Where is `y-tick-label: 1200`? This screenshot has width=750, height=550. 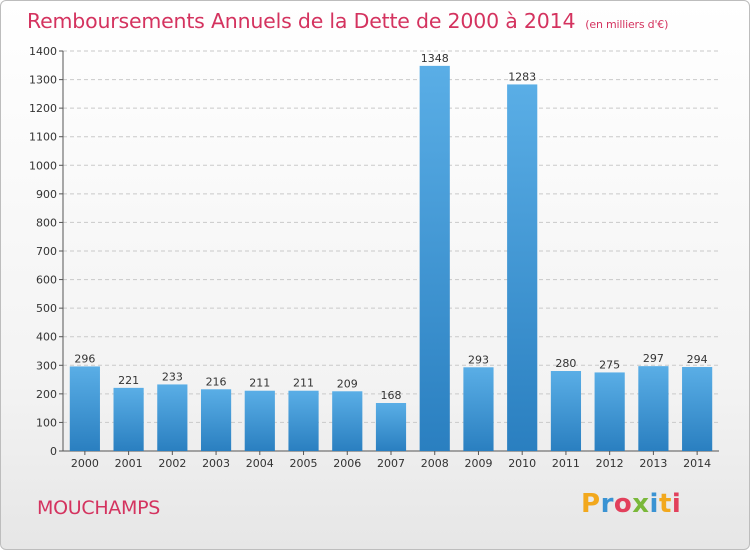
y-tick-label: 1200 is located at coordinates (43, 108).